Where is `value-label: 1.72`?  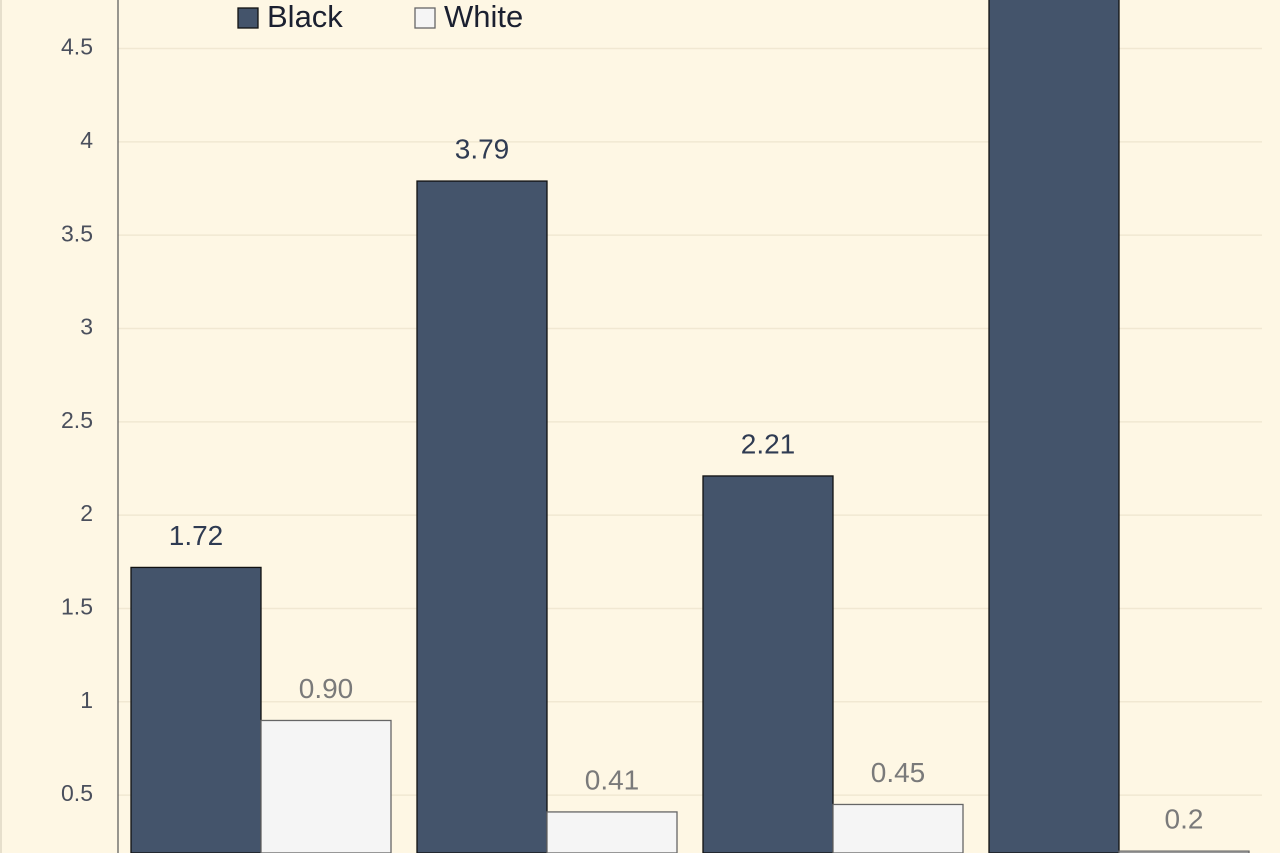 value-label: 1.72 is located at coordinates (196, 535).